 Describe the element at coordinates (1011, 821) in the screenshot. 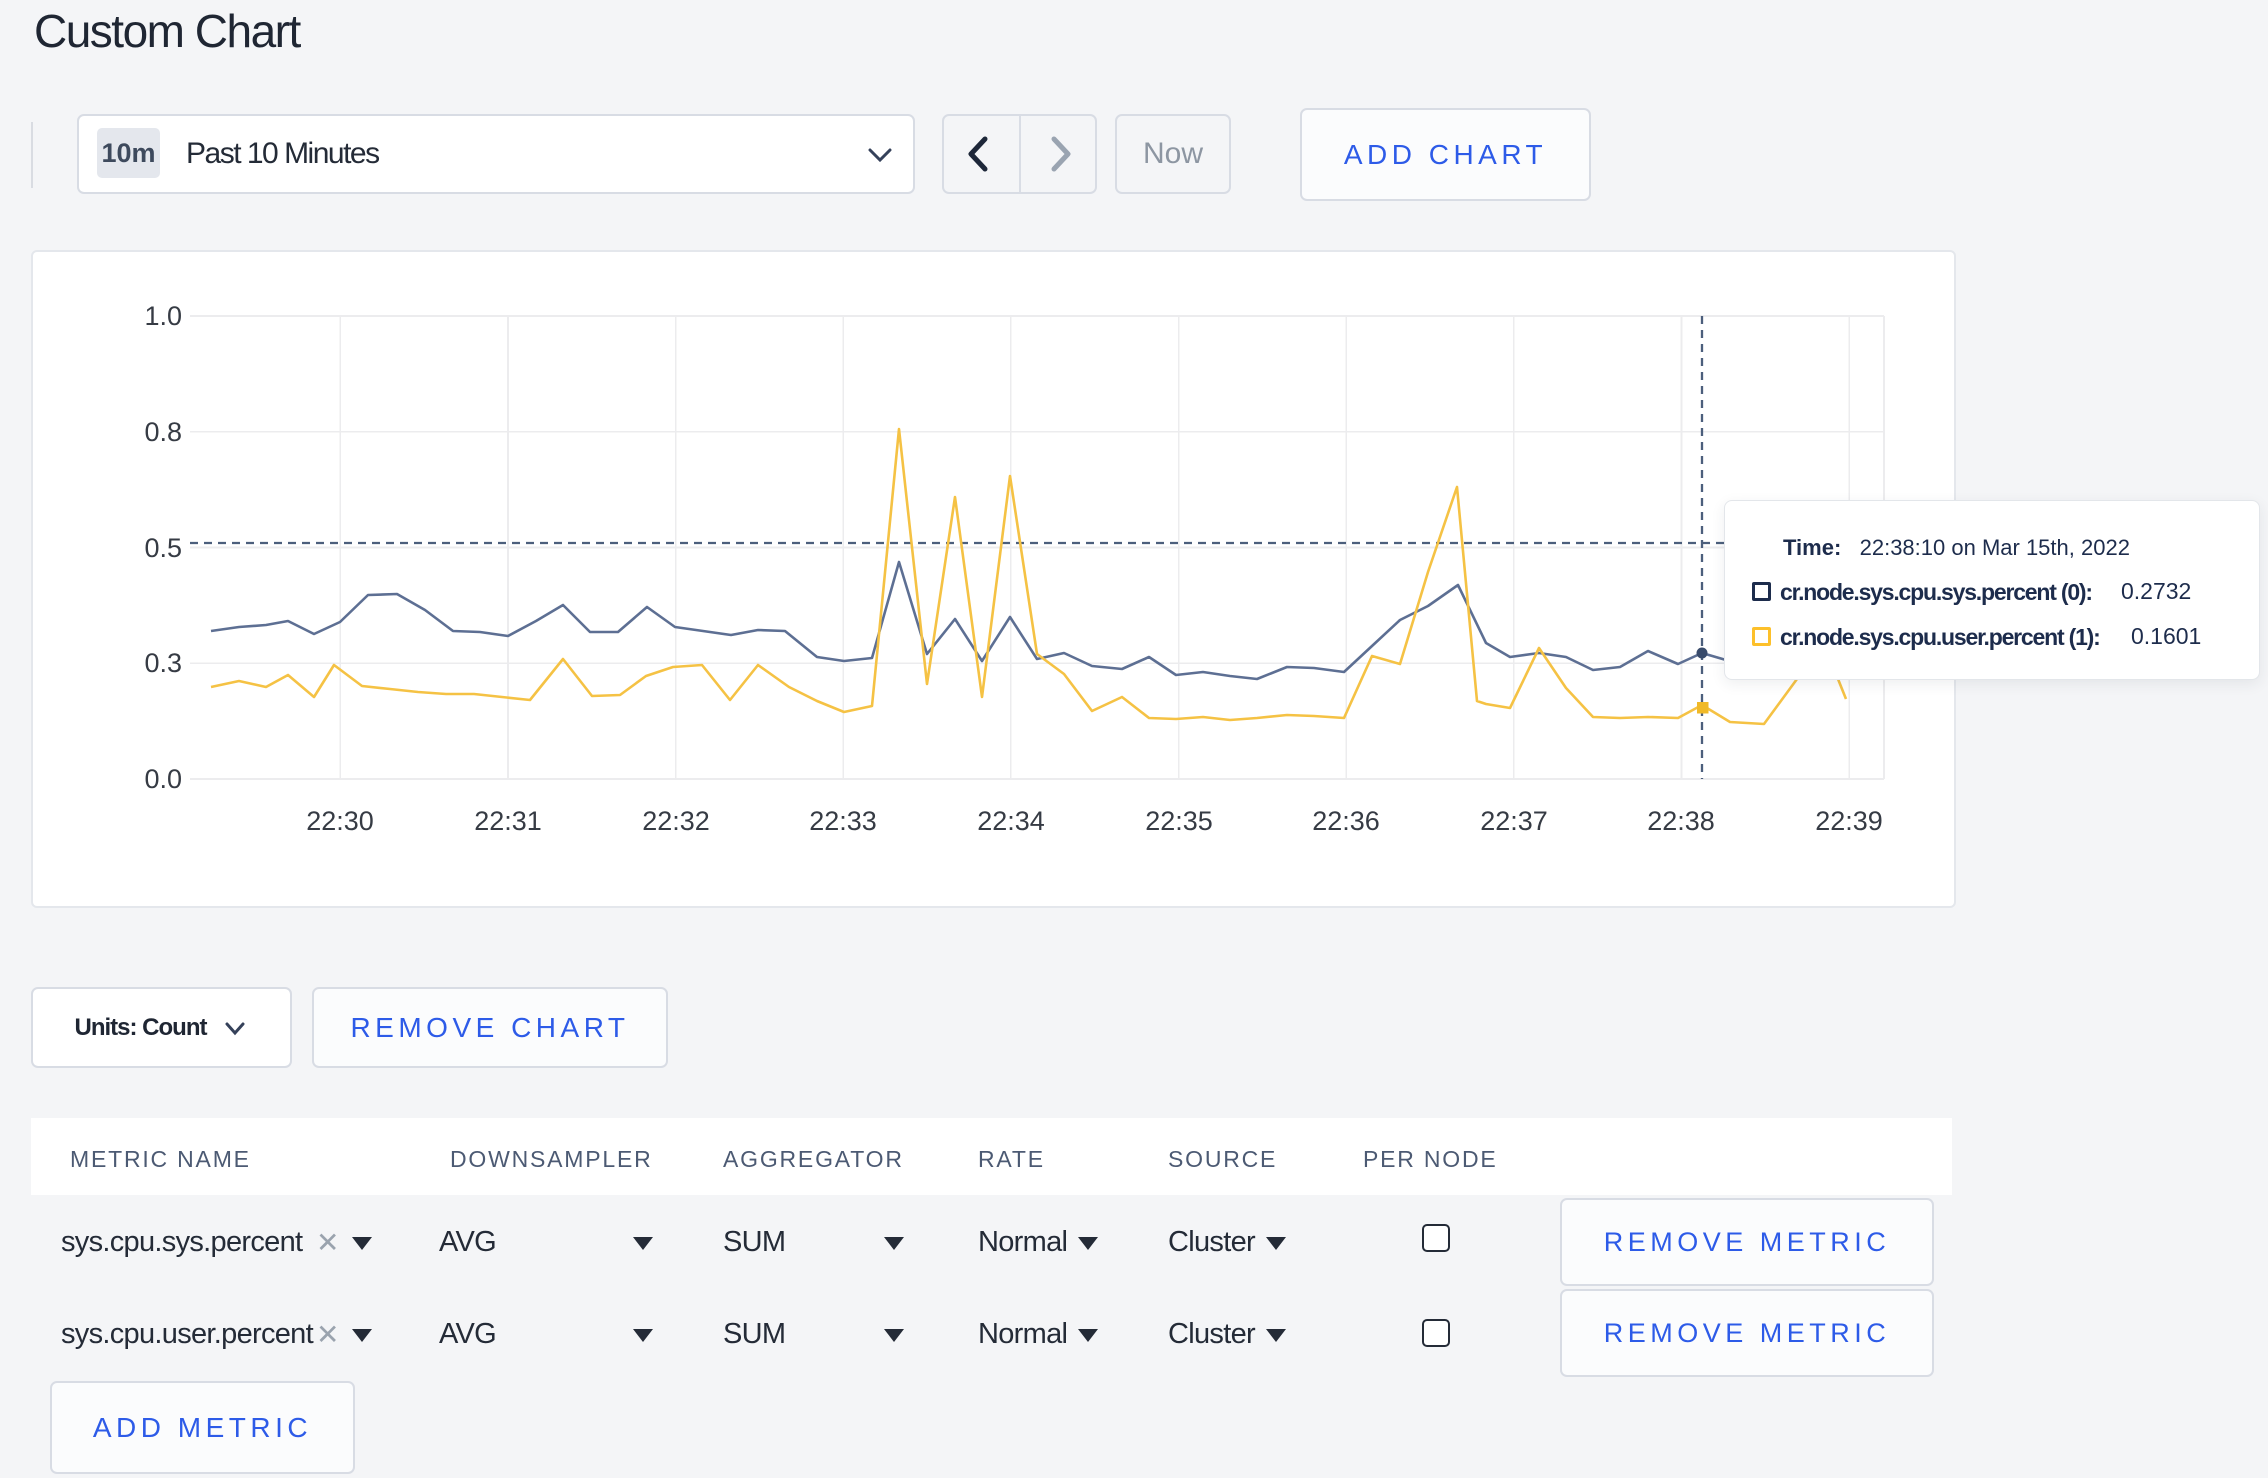

I see `svg-text: 22:34` at that location.